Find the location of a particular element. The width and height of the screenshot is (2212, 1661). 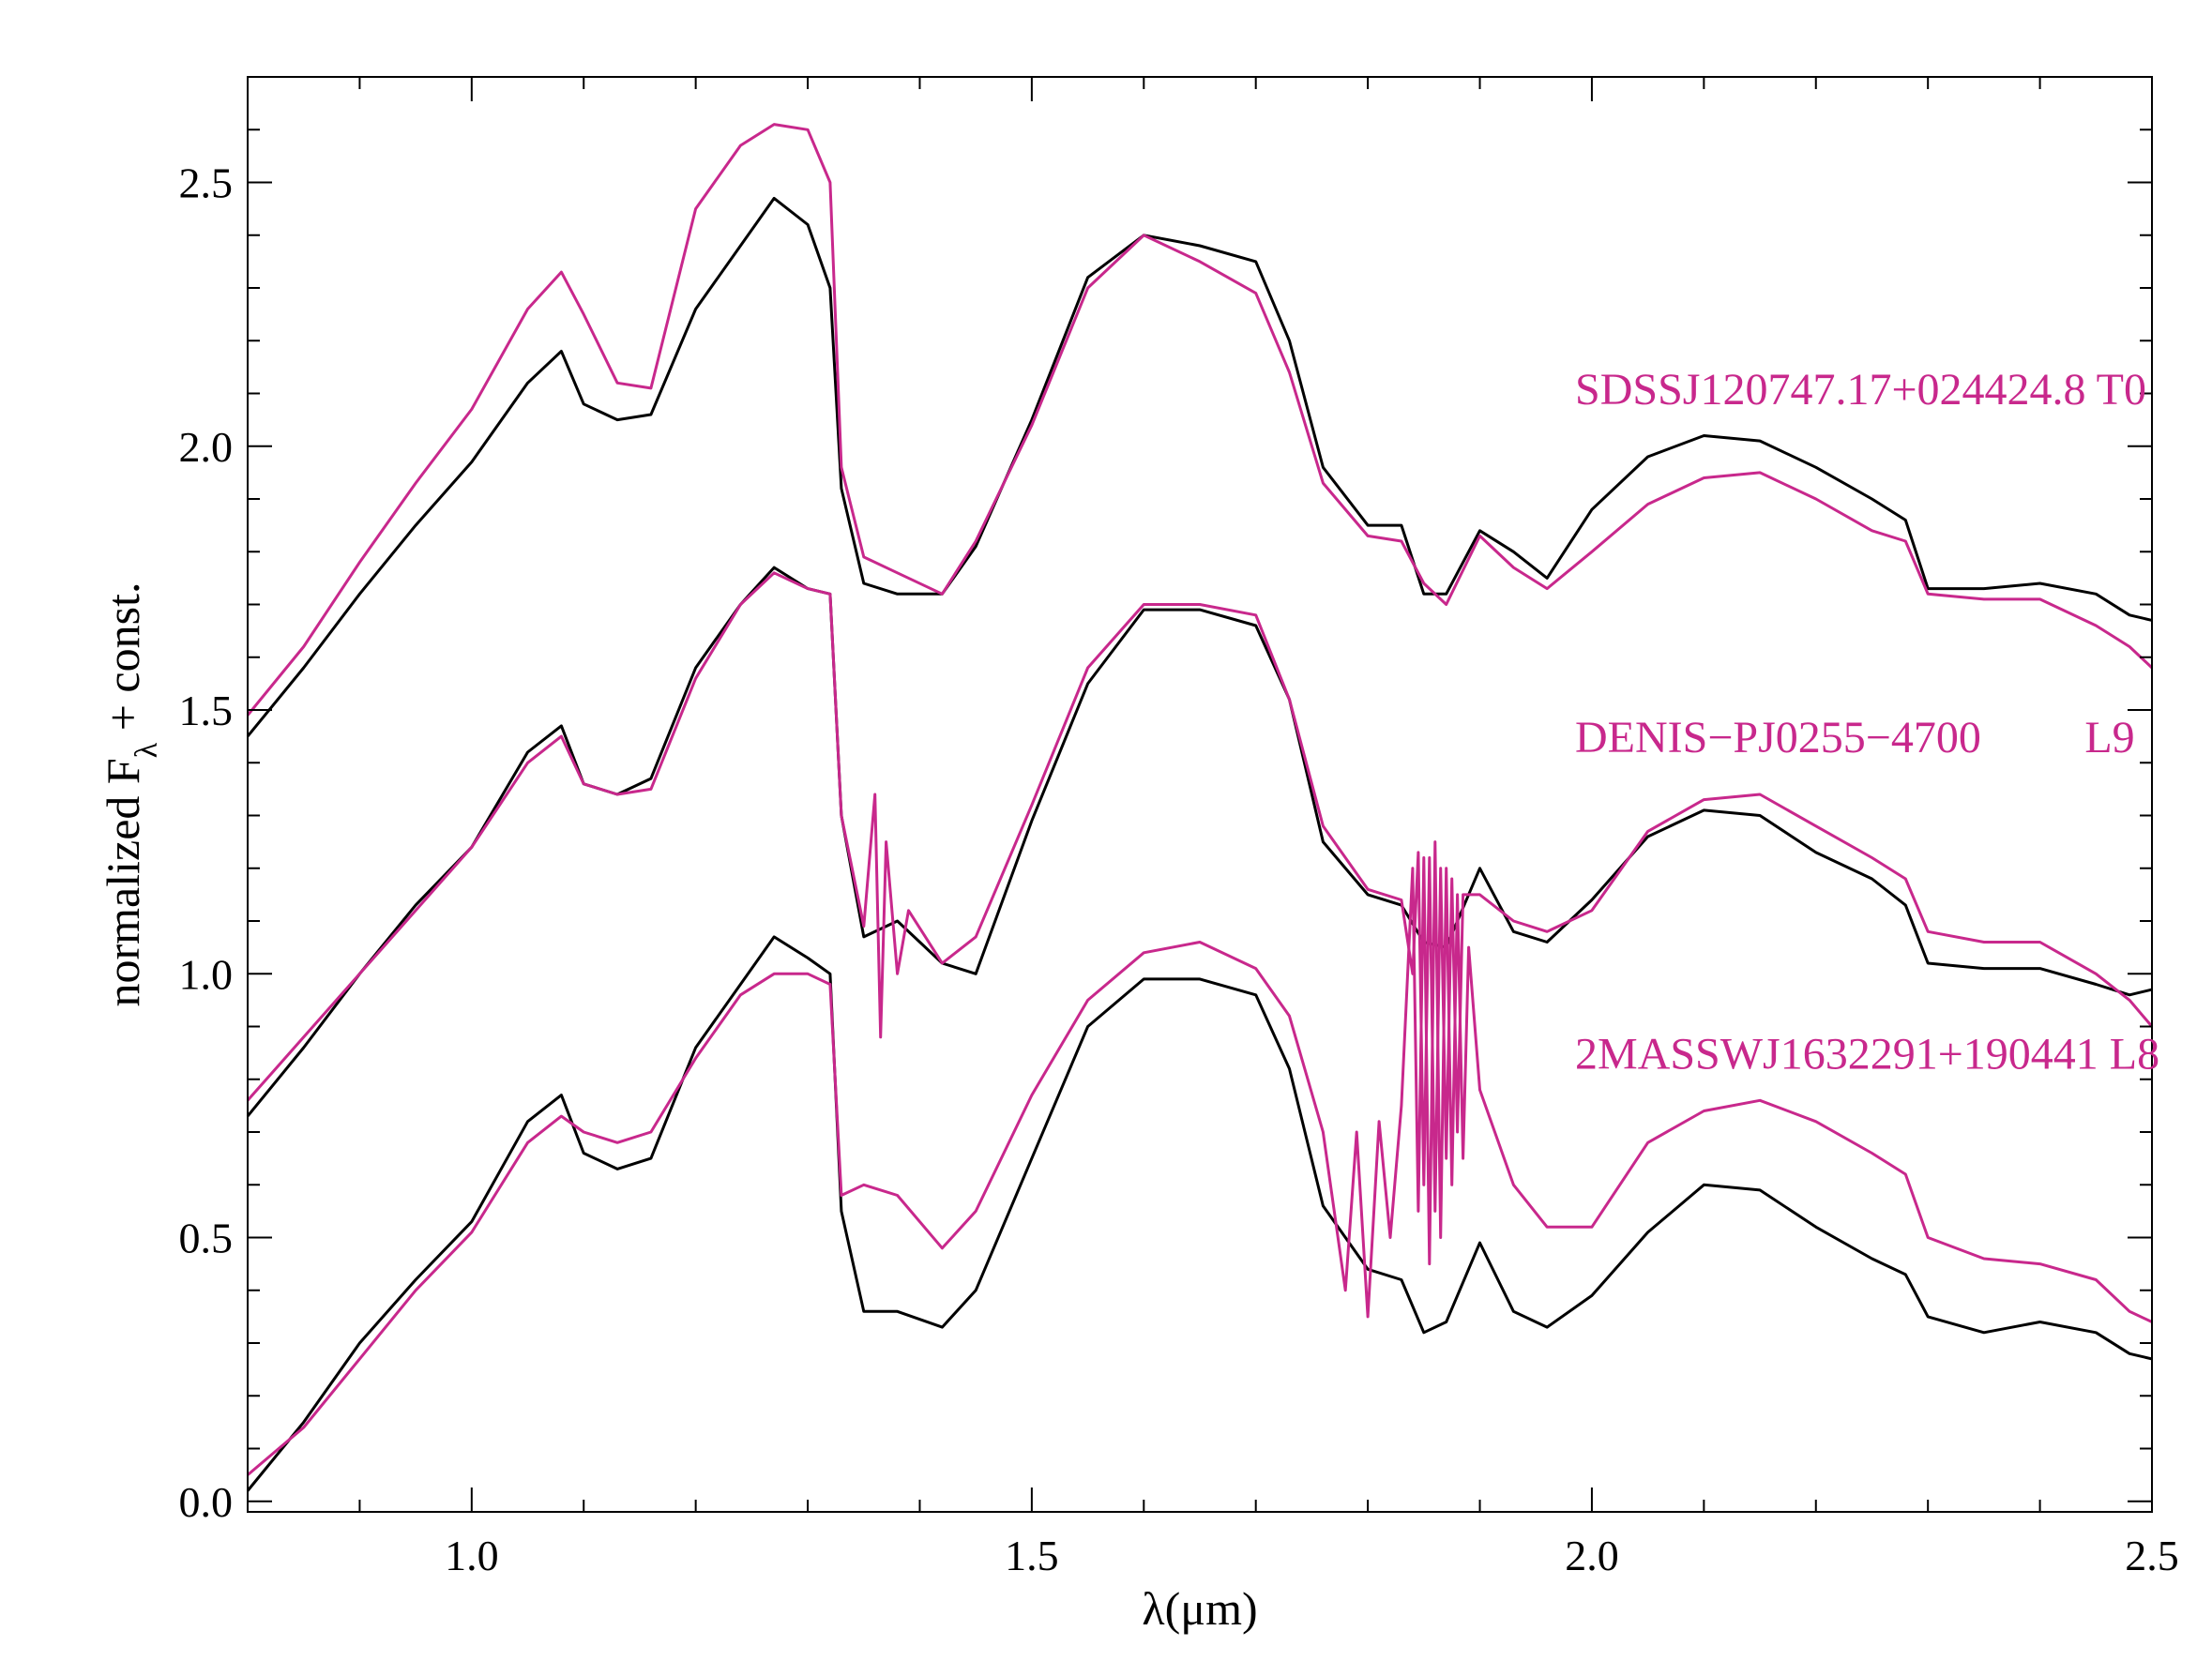

spectrum-annotation: DENIS−PJ0255−4700 is located at coordinates (1778, 738).